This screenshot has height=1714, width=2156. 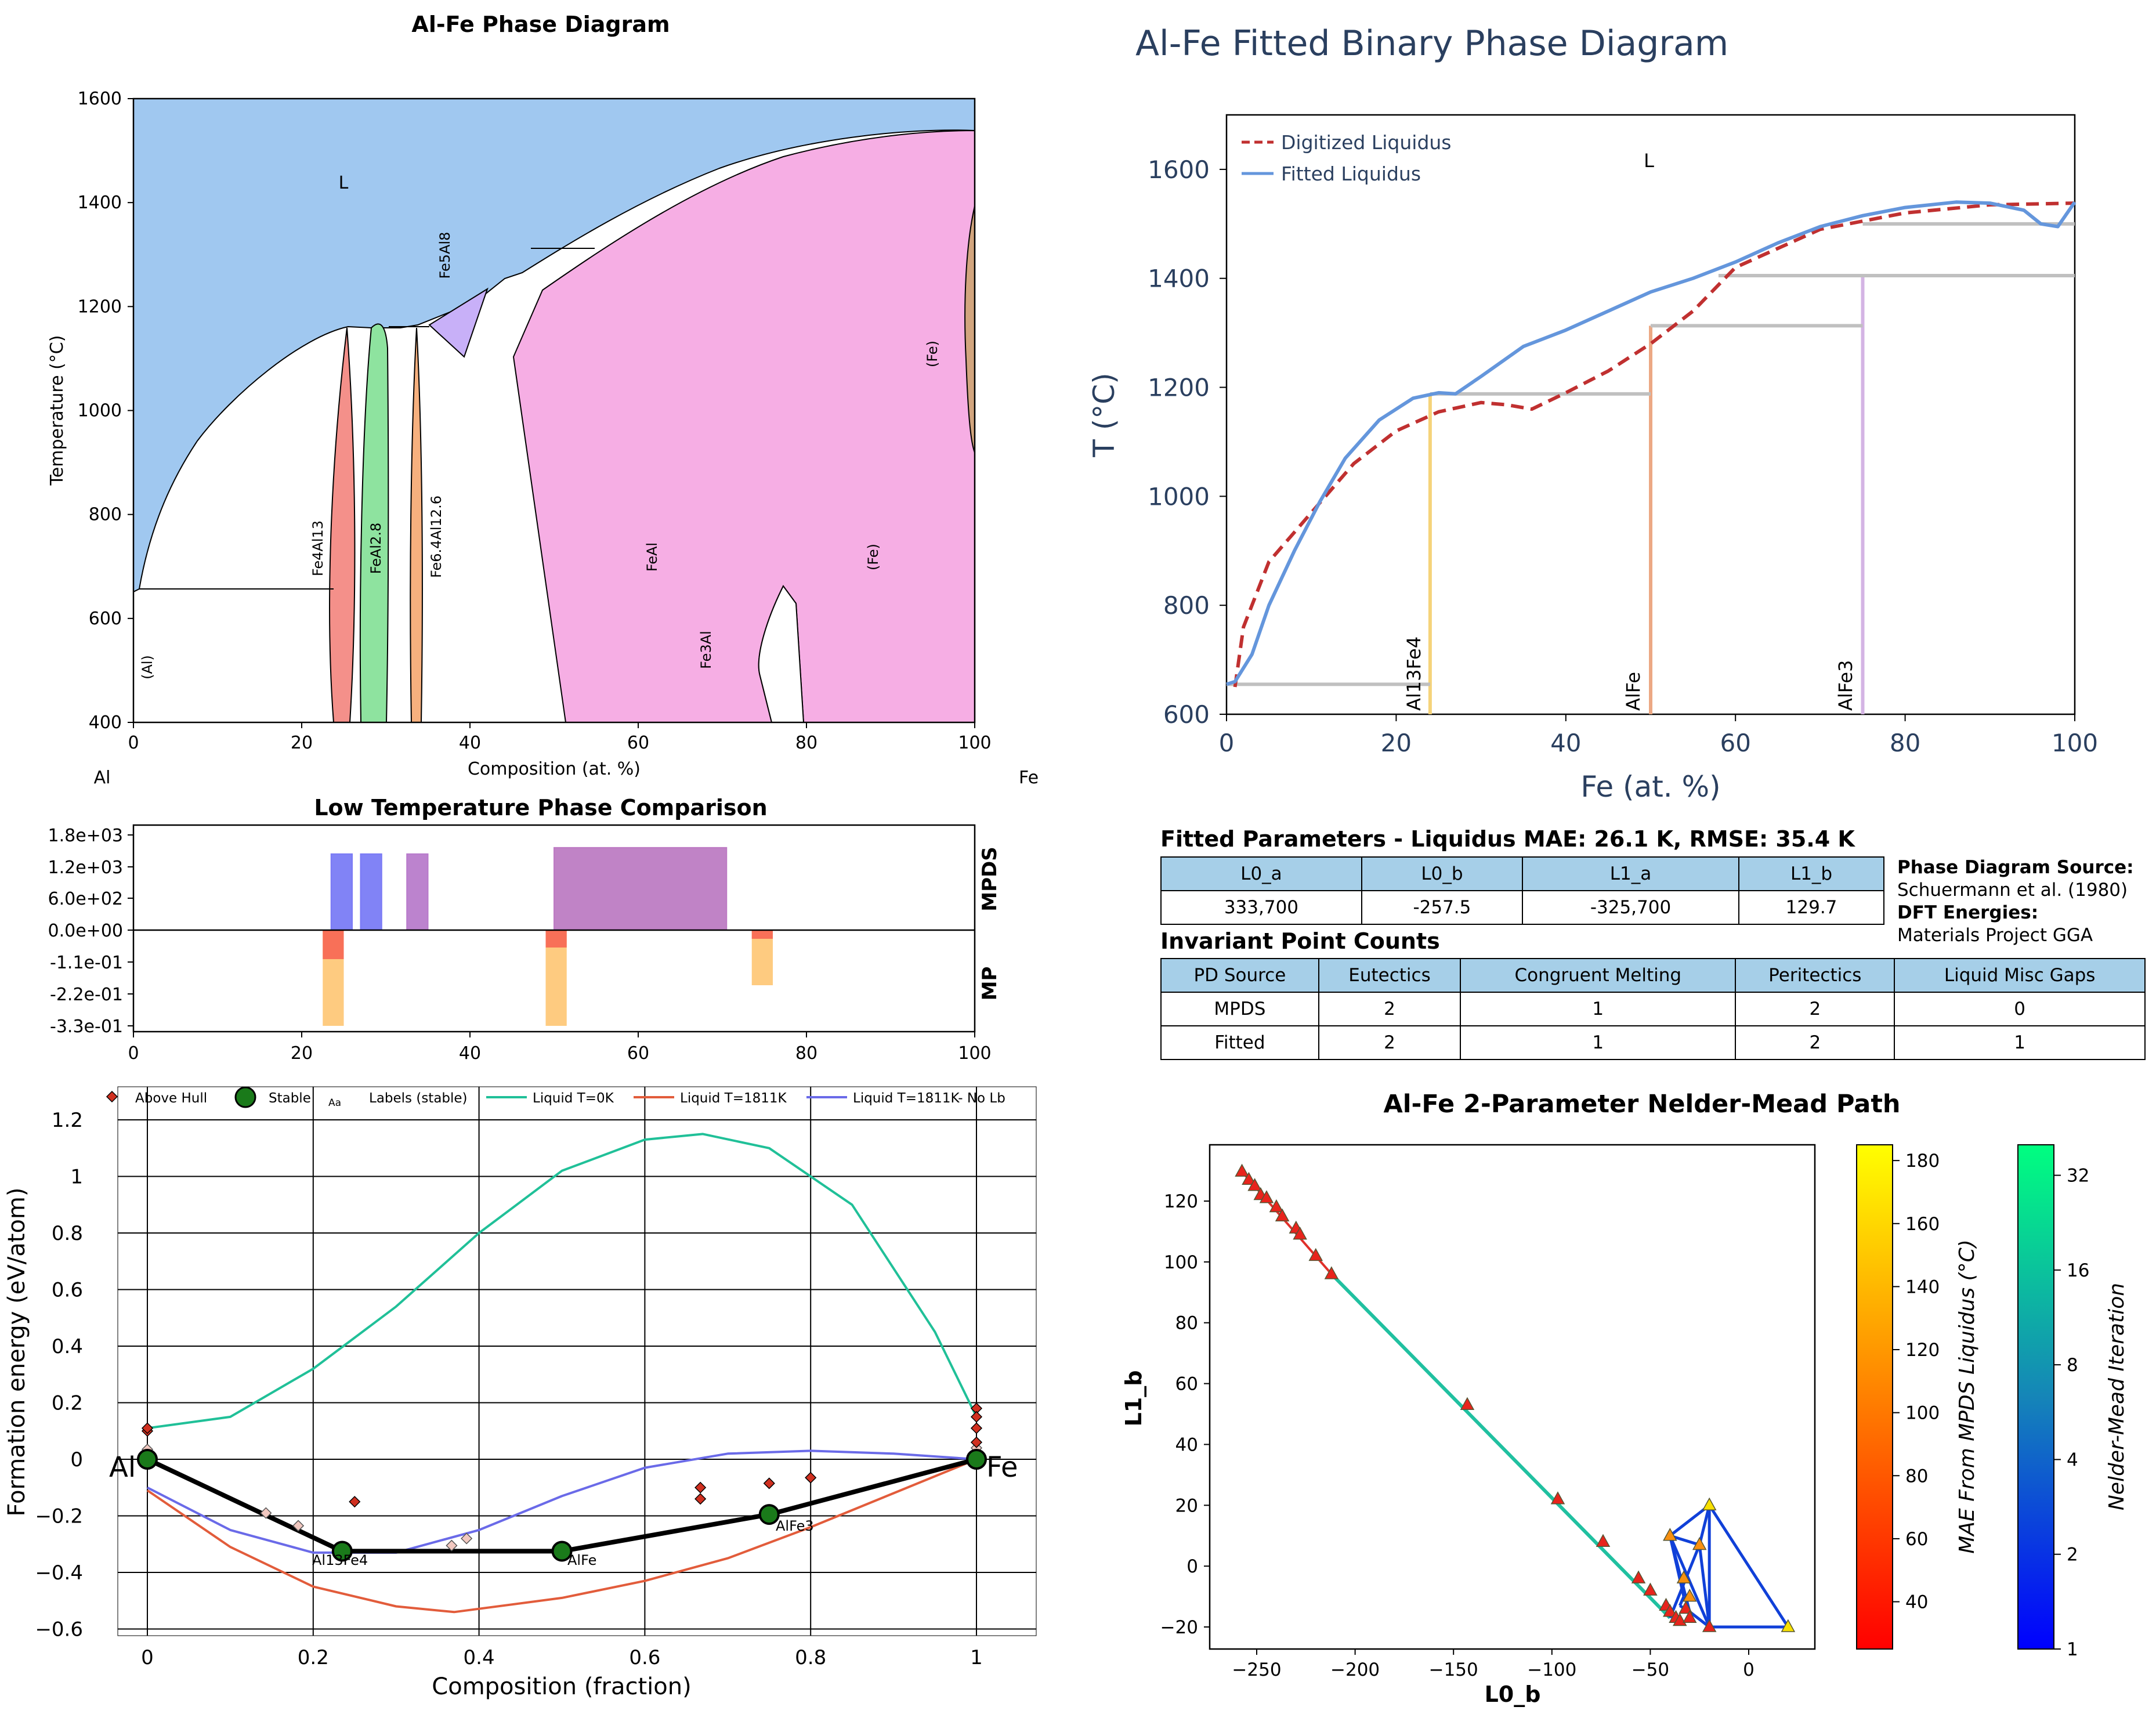 What do you see at coordinates (371, 892) in the screenshot?
I see `mpds-bar` at bounding box center [371, 892].